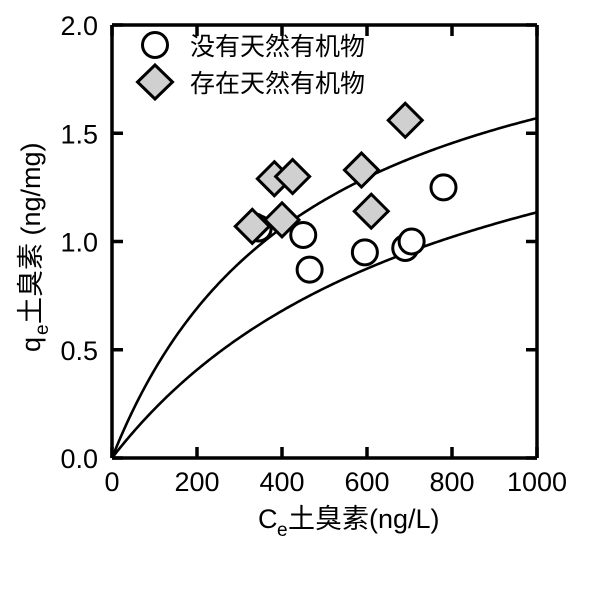 The height and width of the screenshot is (590, 600). What do you see at coordinates (366, 482) in the screenshot?
I see `x-tick-label: 600` at bounding box center [366, 482].